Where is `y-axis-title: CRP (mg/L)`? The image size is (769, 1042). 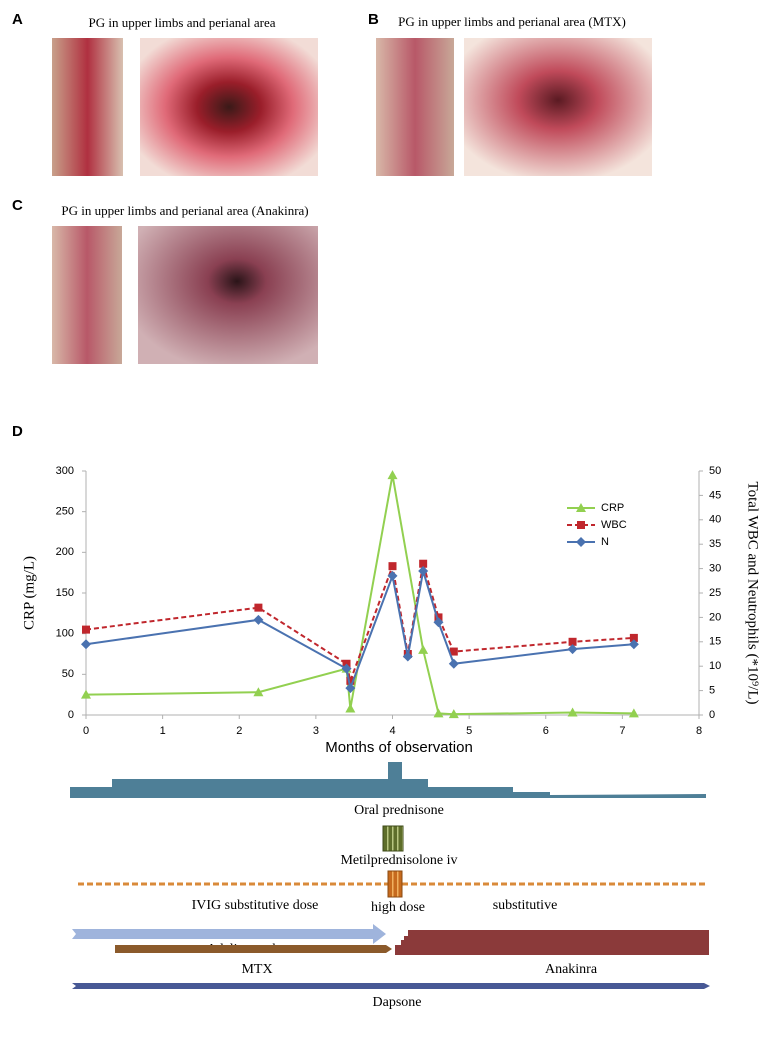
y-axis-title: CRP (mg/L) is located at coordinates (29, 593).